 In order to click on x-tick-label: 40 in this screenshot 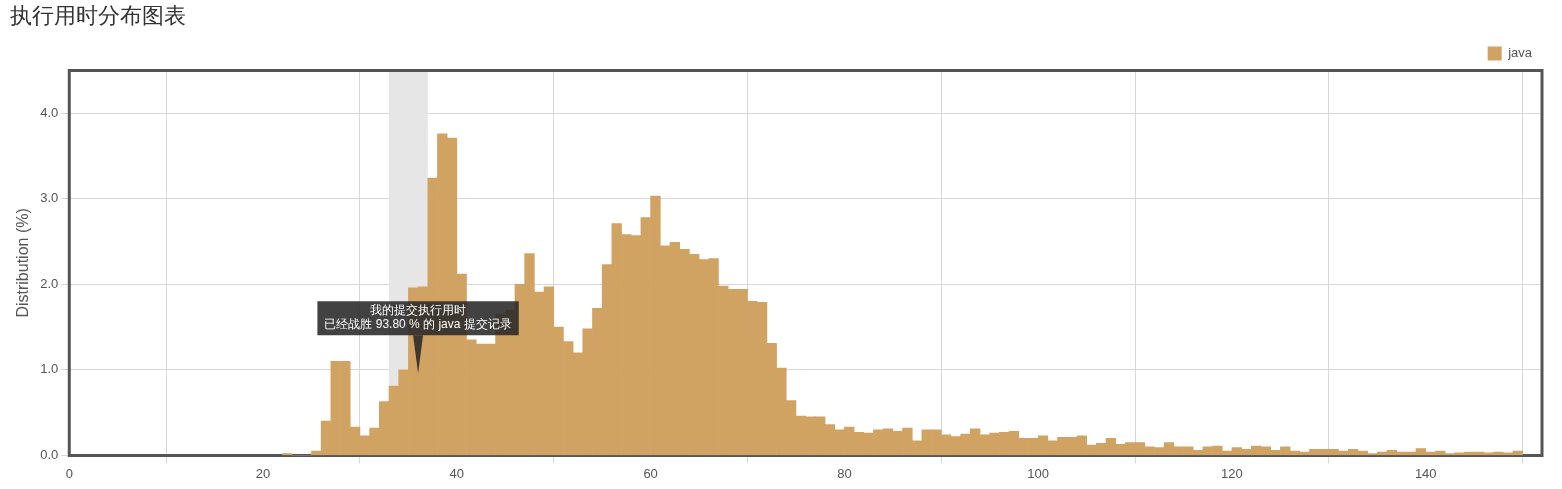, I will do `click(457, 473)`.